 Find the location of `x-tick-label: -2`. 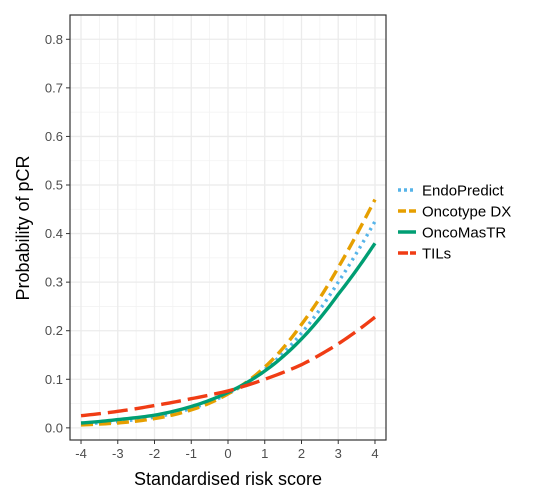

x-tick-label: -2 is located at coordinates (155, 453).